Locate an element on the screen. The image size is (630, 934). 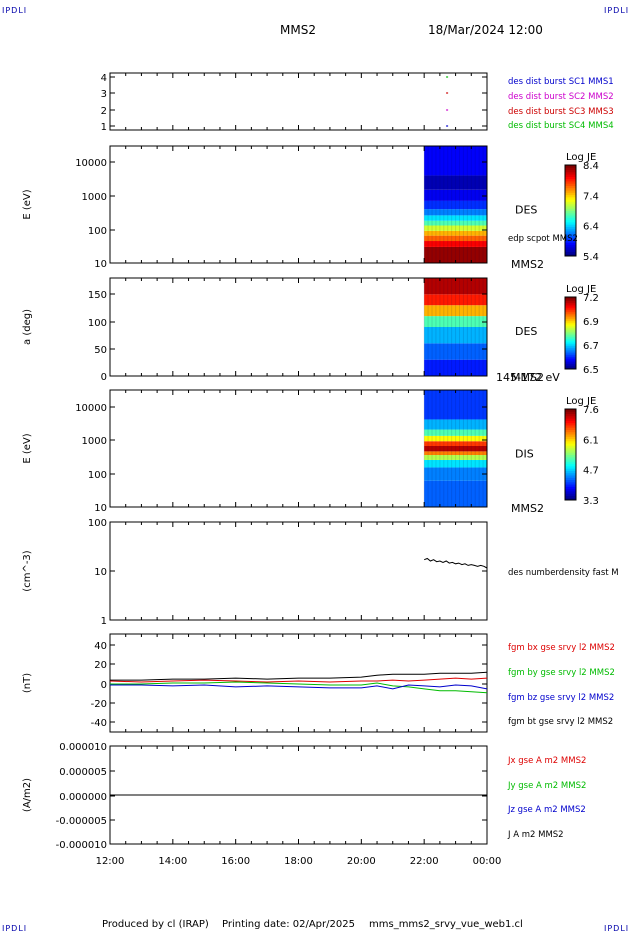
current-legend-2: Jz gse A m2 MMS2 is located at coordinates (546, 810).